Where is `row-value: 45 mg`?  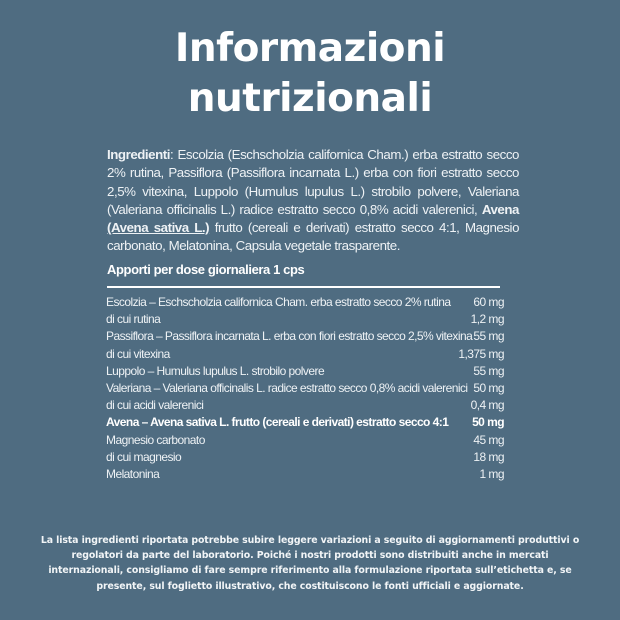 row-value: 45 mg is located at coordinates (488, 439).